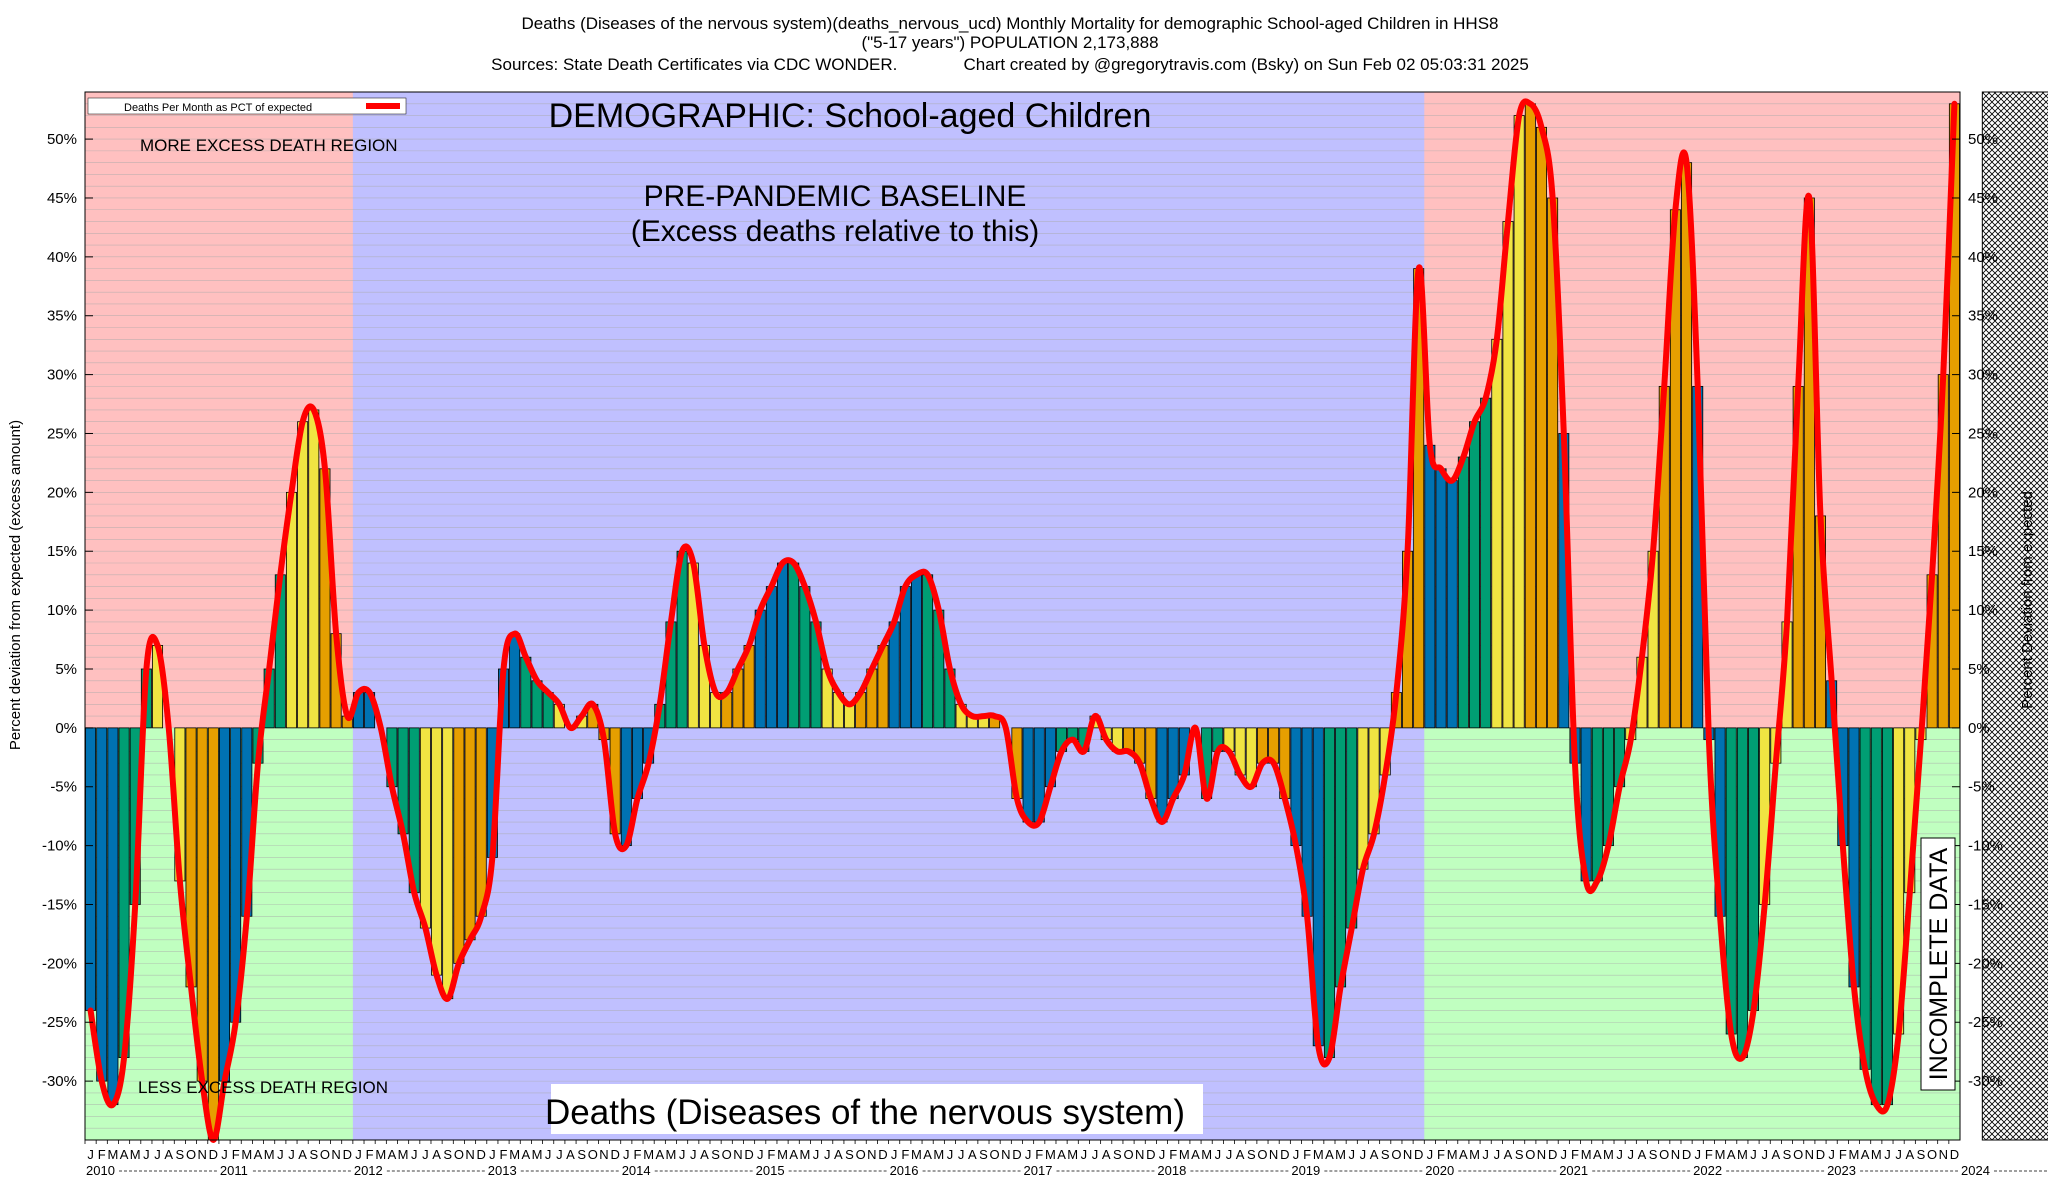 This screenshot has height=1200, width=2048. I want to click on y-tick-label-right: 0%, so click(1979, 728).